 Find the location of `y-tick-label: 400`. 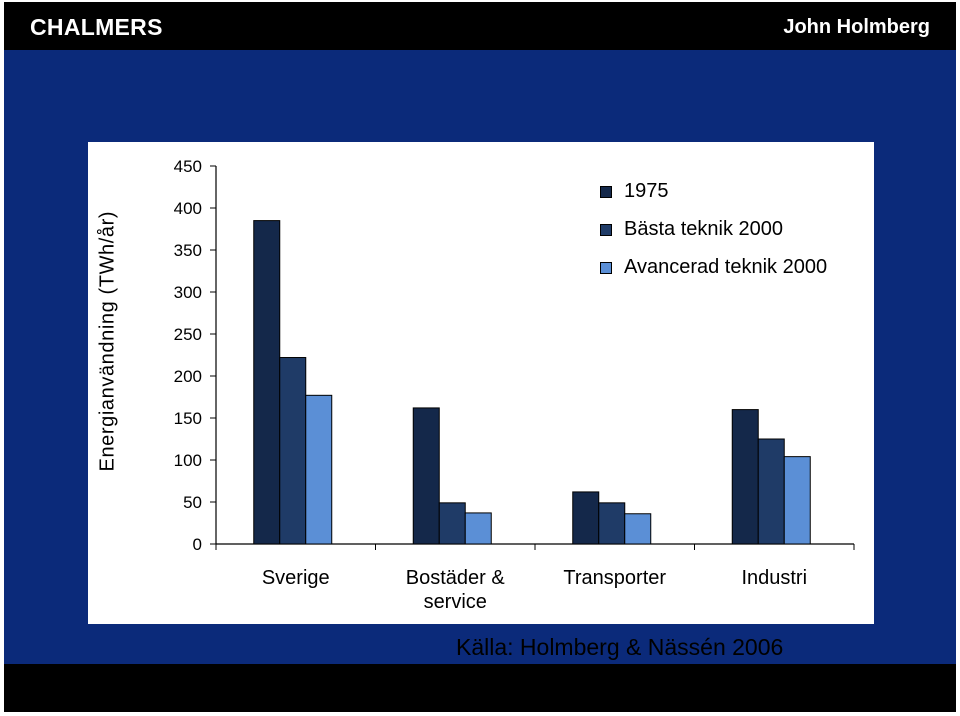

y-tick-label: 400 is located at coordinates (188, 208).